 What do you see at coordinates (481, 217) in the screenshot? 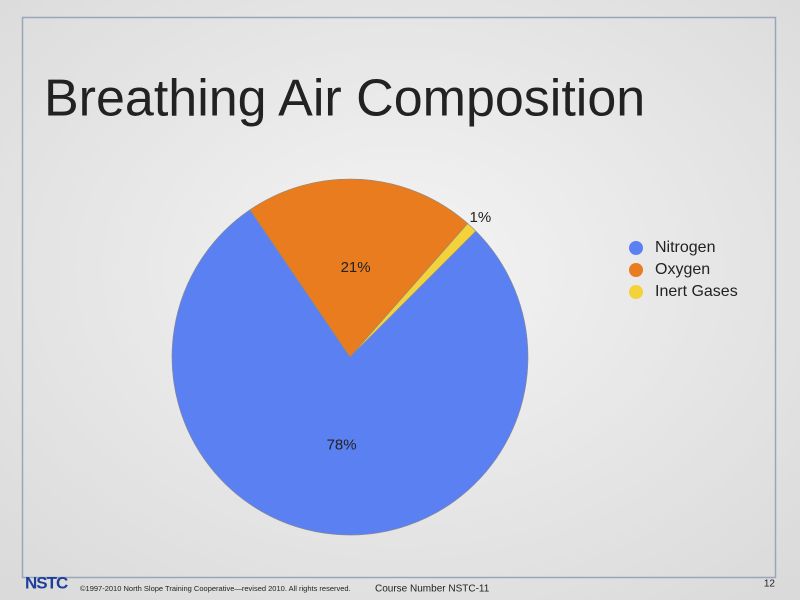
I see `data-label: 1%` at bounding box center [481, 217].